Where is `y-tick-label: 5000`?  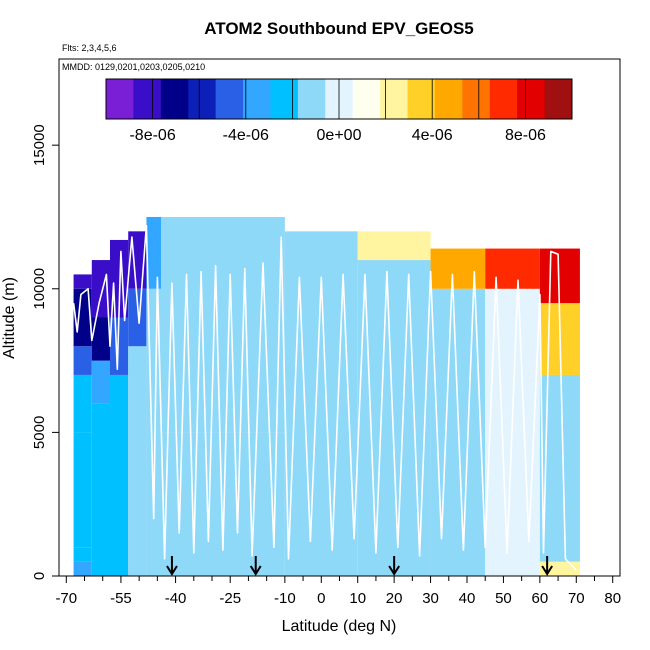
y-tick-label: 5000 is located at coordinates (39, 432).